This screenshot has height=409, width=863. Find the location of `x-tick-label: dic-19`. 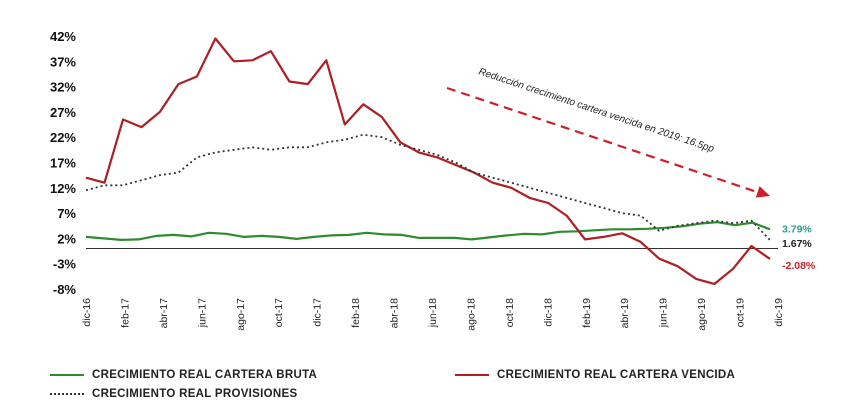

x-tick-label: dic-19 is located at coordinates (779, 312).